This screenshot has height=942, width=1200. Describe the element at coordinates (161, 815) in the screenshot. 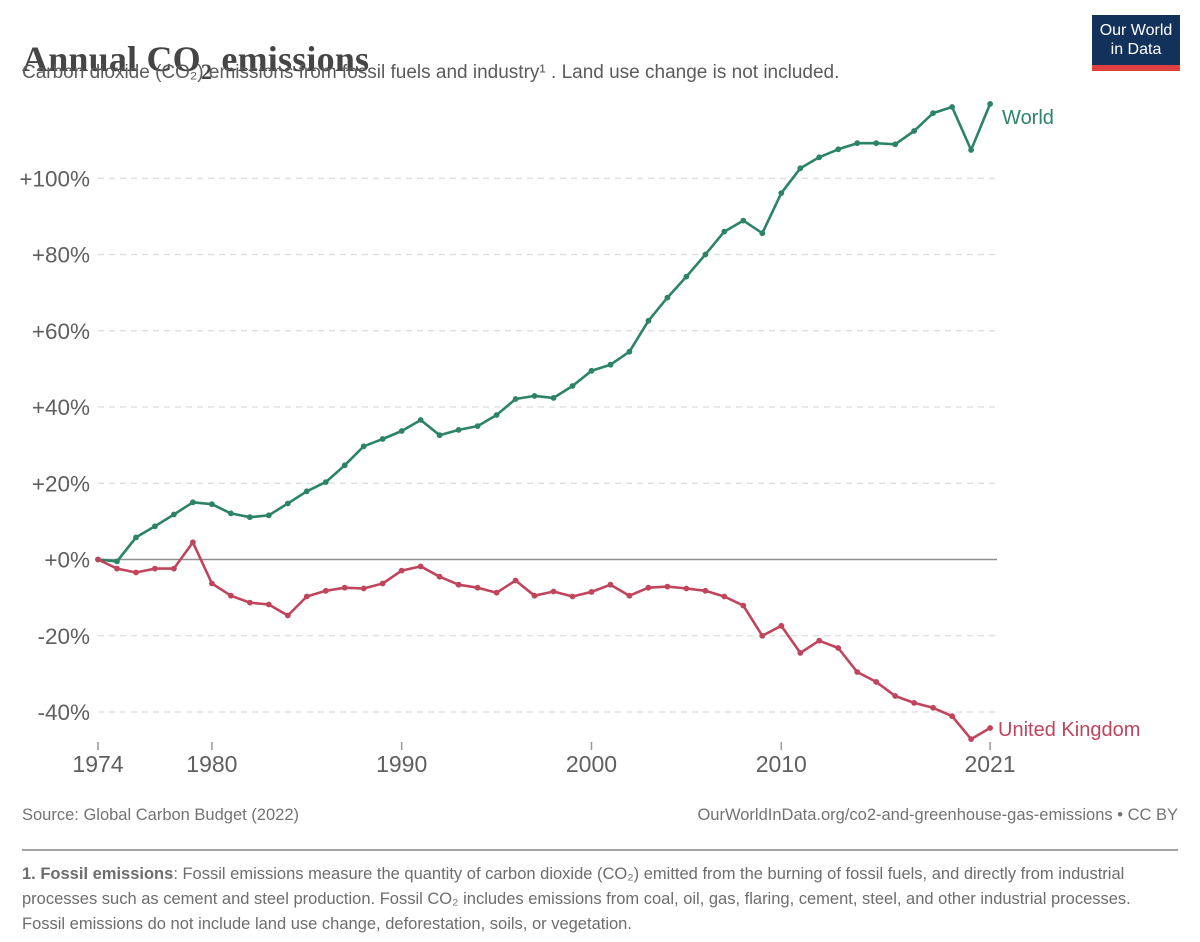

I see `source-text: Source: Global Carbon Budget (2022)` at that location.